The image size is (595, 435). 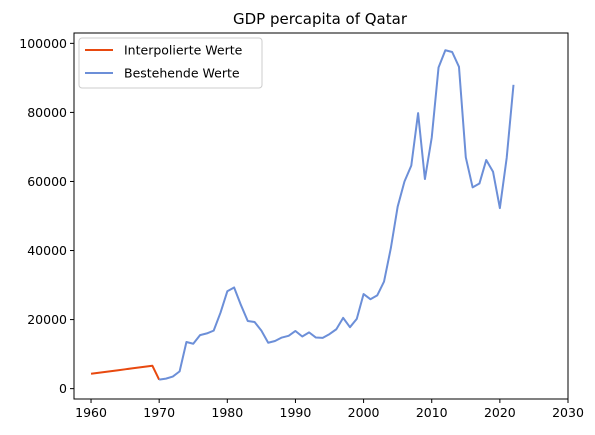 What do you see at coordinates (296, 412) in the screenshot?
I see `x-tick-label: 1990` at bounding box center [296, 412].